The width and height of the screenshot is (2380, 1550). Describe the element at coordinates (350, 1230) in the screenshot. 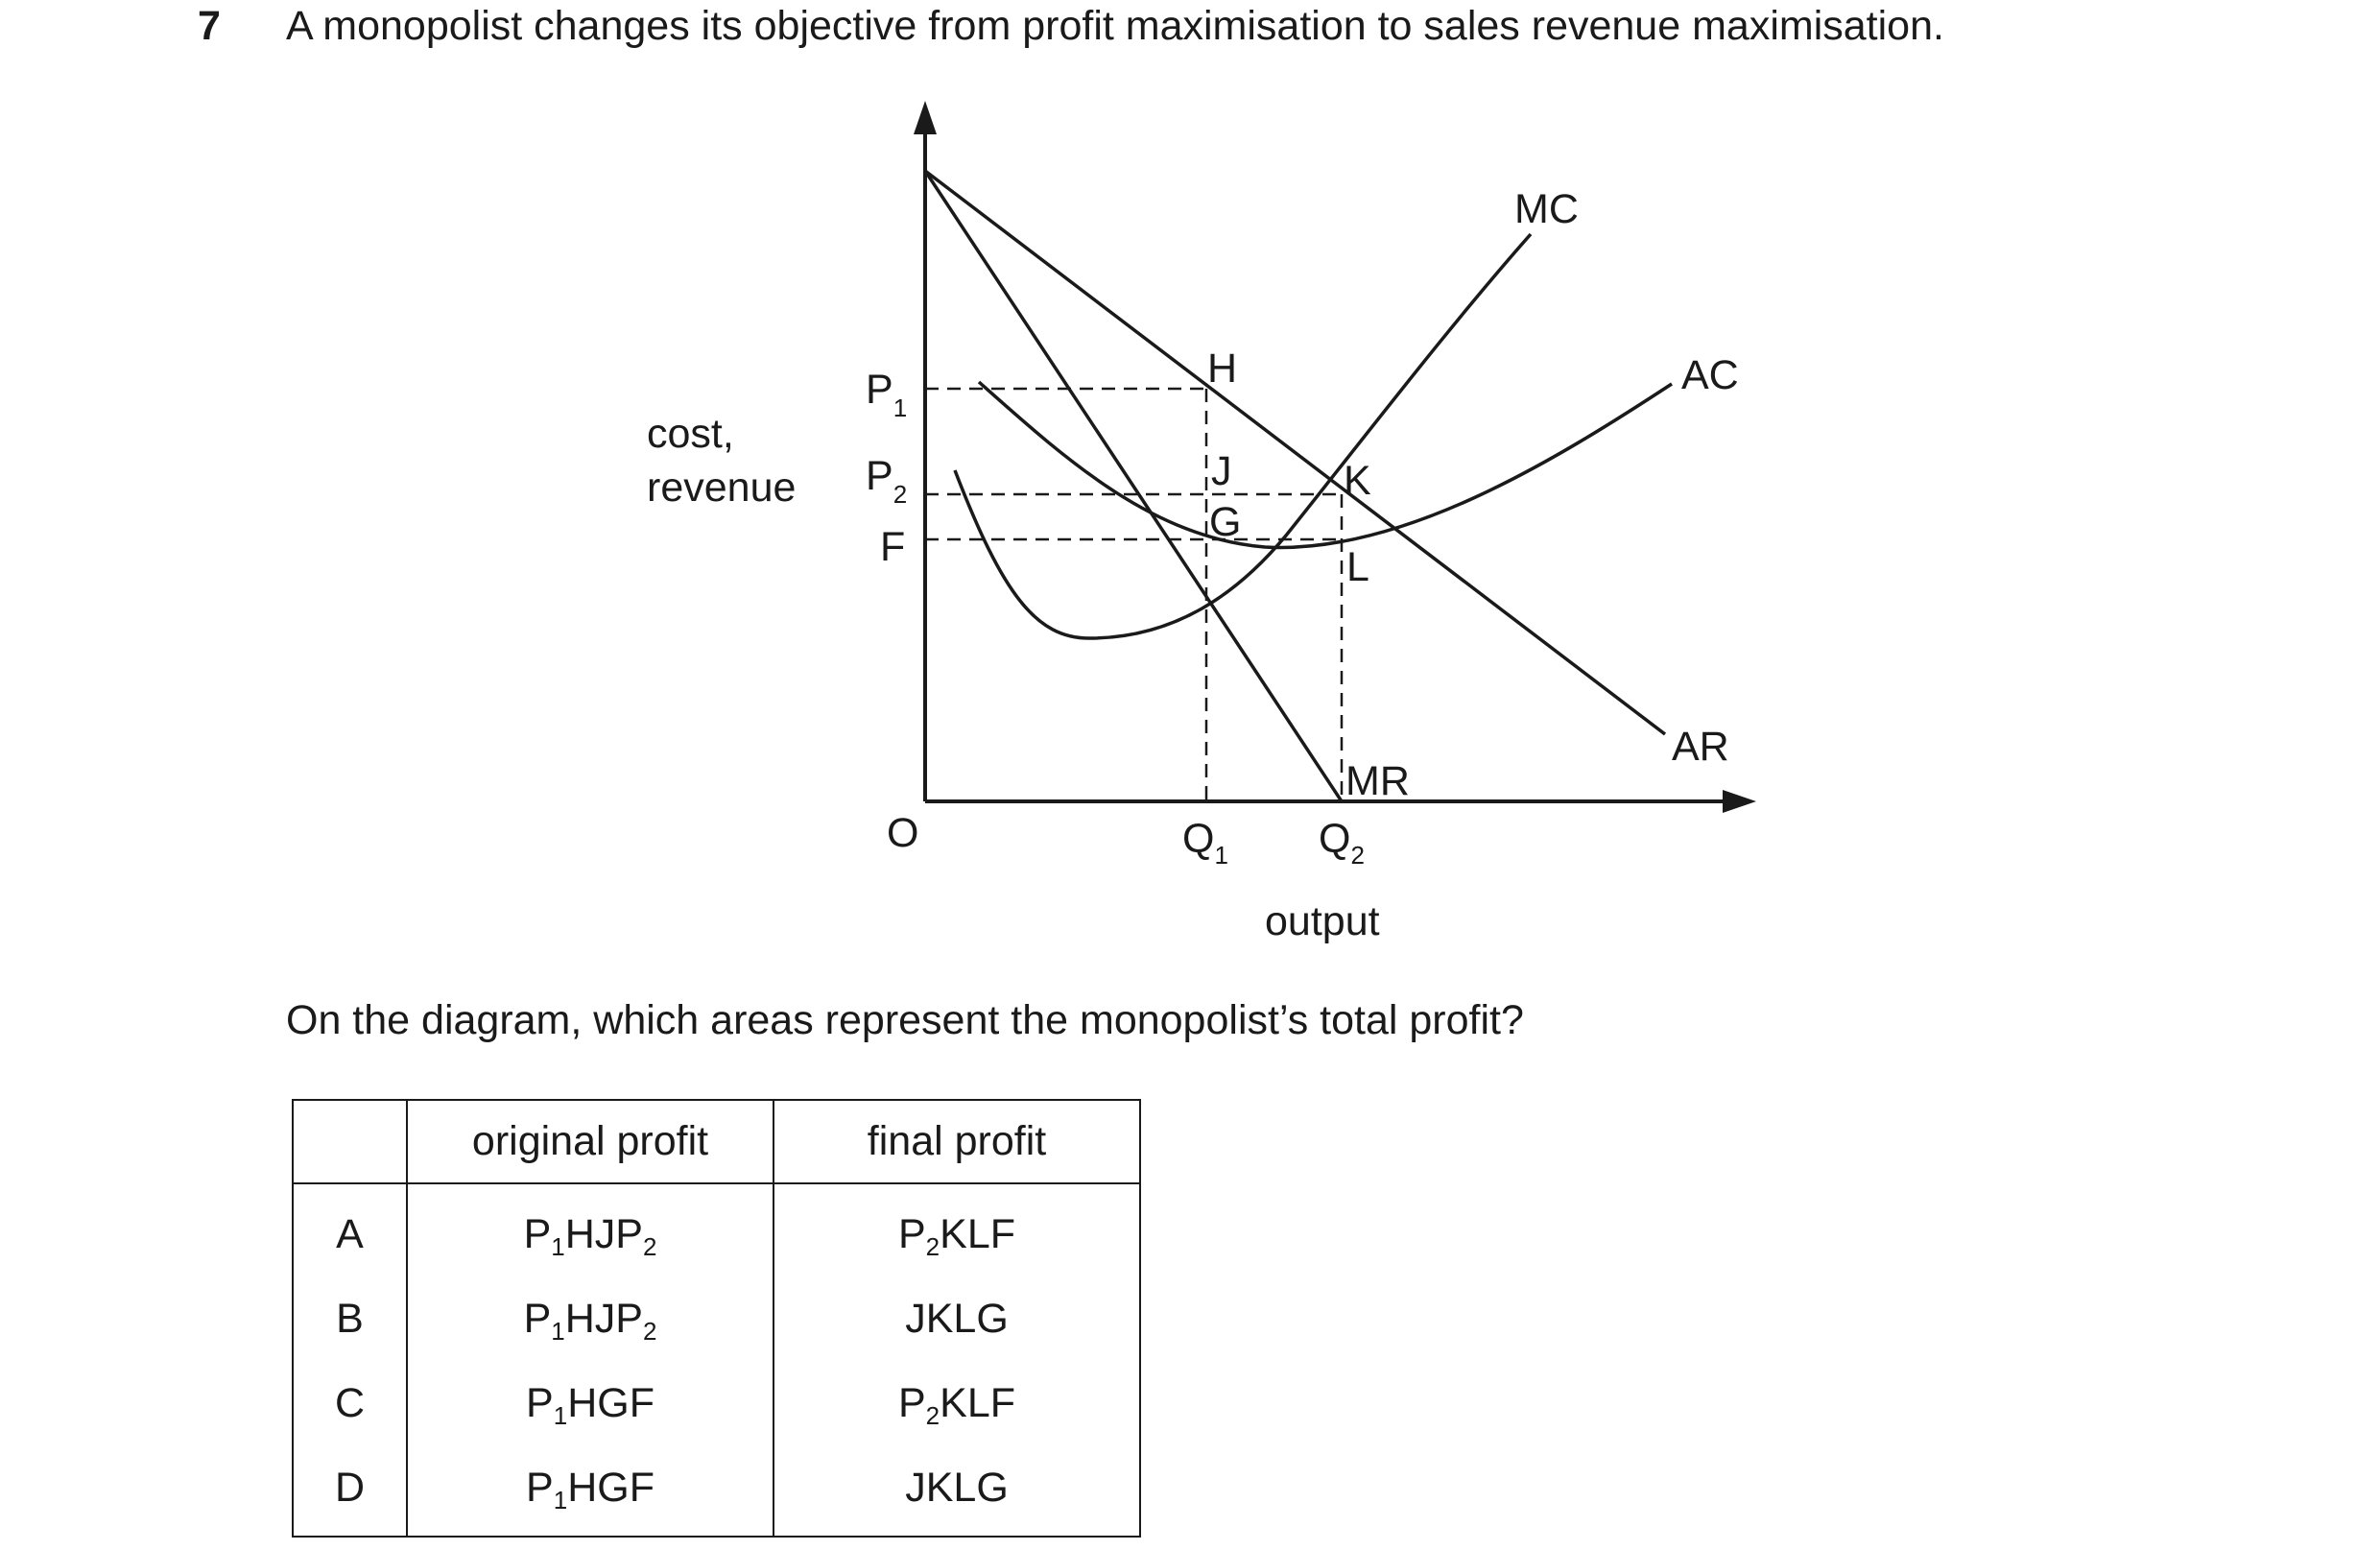

I see `option-letter: A` at that location.